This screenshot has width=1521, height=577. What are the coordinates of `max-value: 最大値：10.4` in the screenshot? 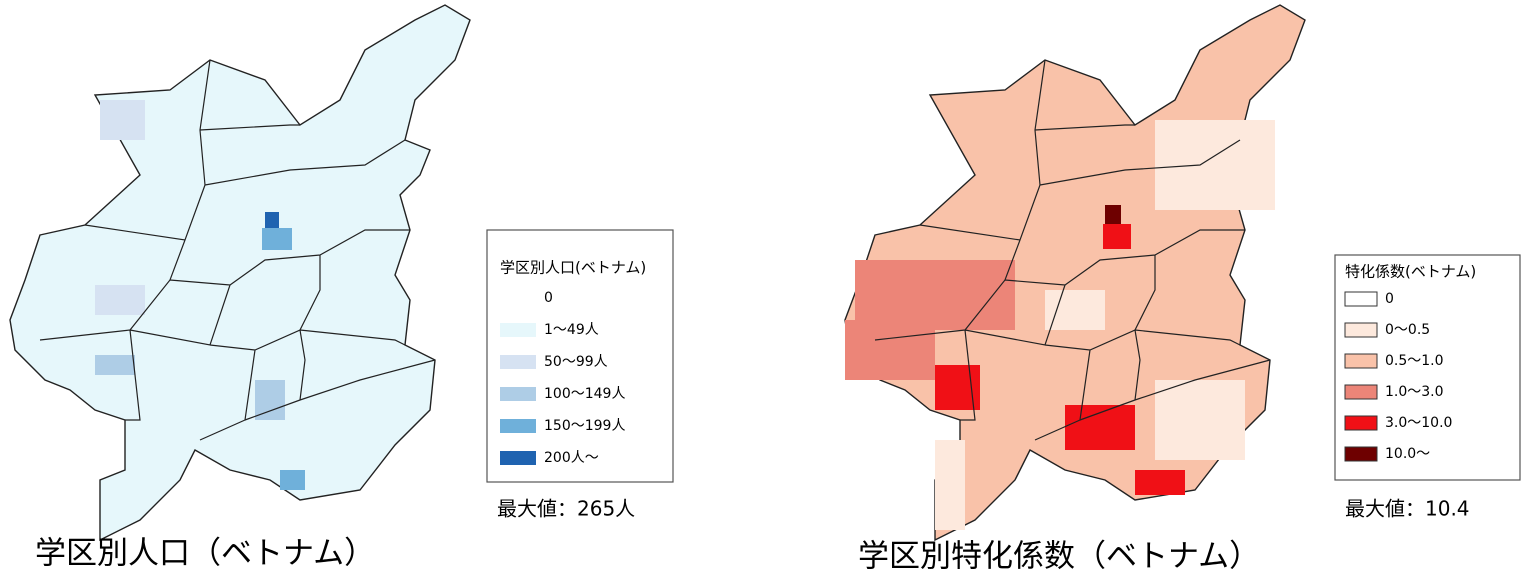 It's located at (1407, 509).